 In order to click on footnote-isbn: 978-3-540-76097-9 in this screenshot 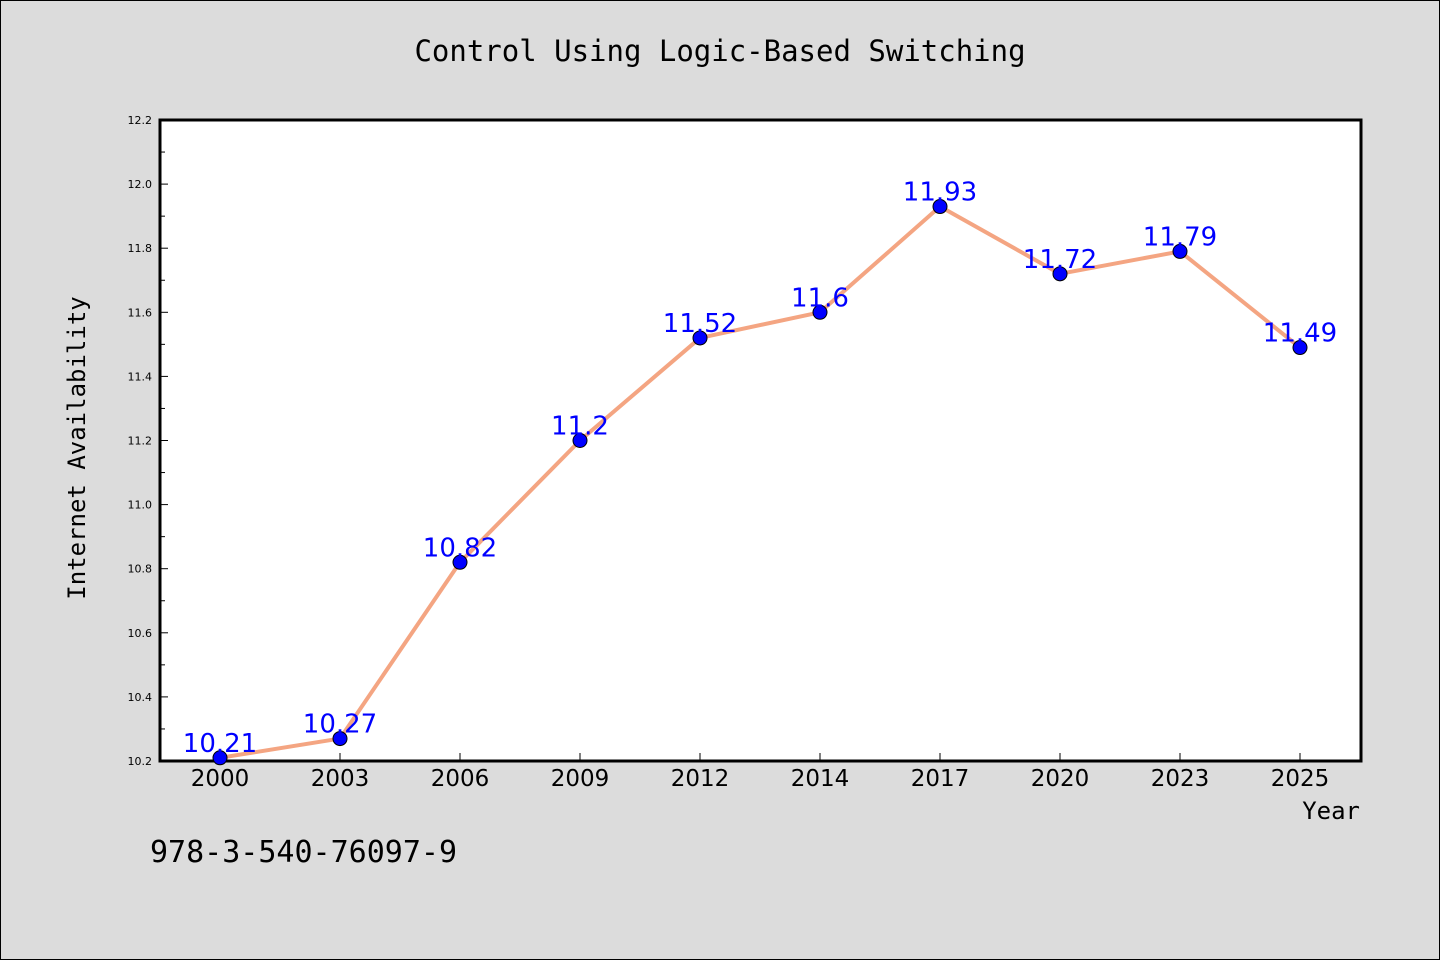, I will do `click(304, 852)`.